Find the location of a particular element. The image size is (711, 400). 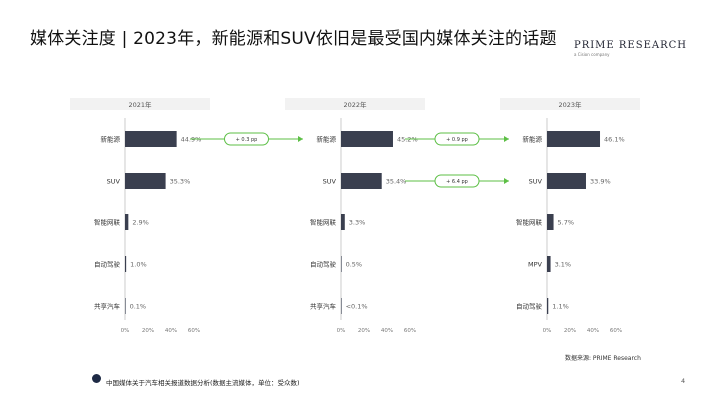

value-label: 1.1% is located at coordinates (560, 307).